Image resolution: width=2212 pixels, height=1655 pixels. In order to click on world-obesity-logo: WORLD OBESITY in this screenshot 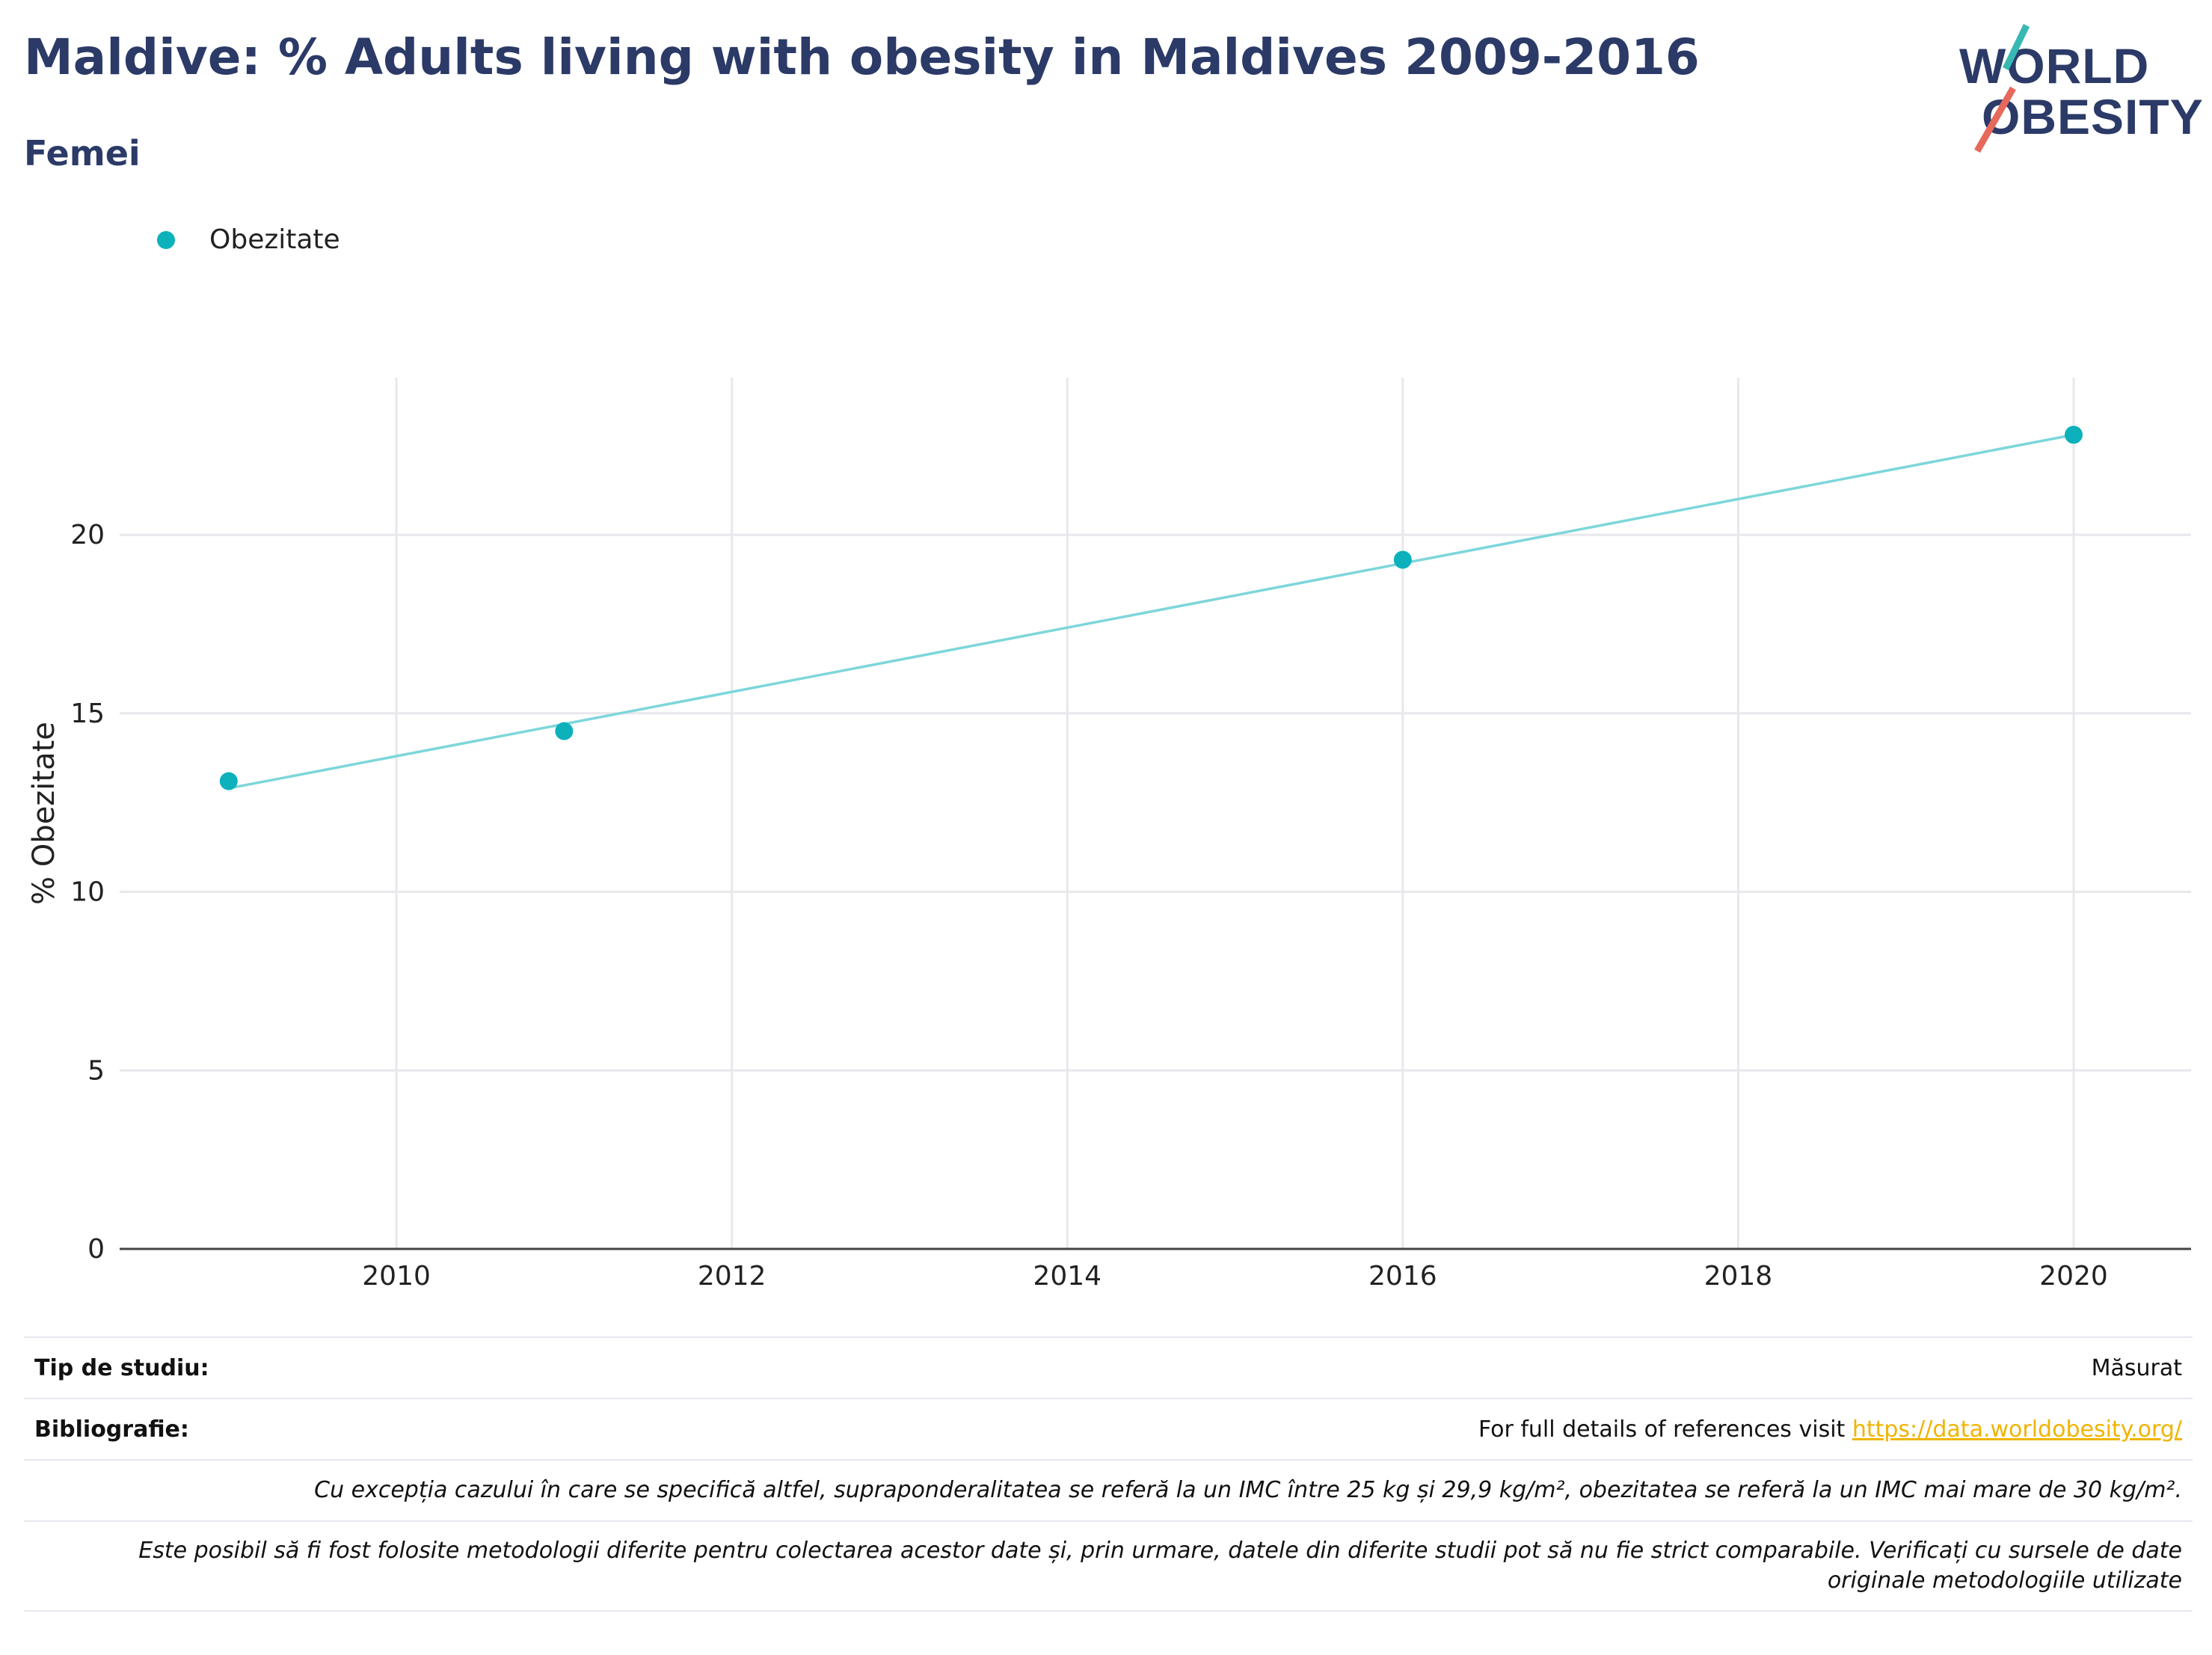, I will do `click(2073, 86)`.